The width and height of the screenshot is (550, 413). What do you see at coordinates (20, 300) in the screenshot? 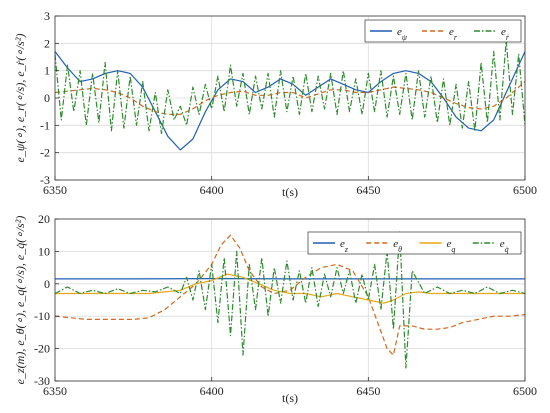
I see `y-axis-label: e_z(m), e_θ(∘), e_q(∘/s), e_q̇(∘/s²)` at bounding box center [20, 300].